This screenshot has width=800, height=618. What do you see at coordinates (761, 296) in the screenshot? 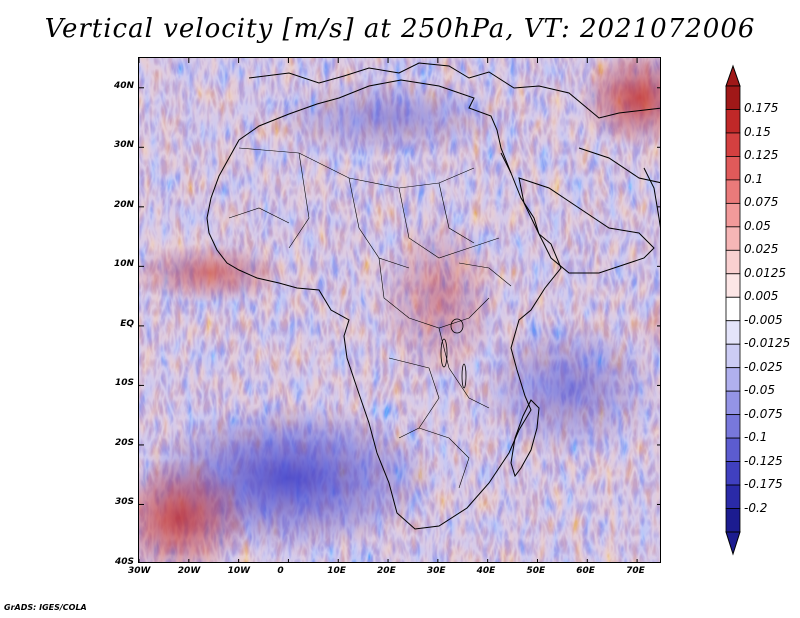
I see `colorbar-label: 0.005` at bounding box center [761, 296].